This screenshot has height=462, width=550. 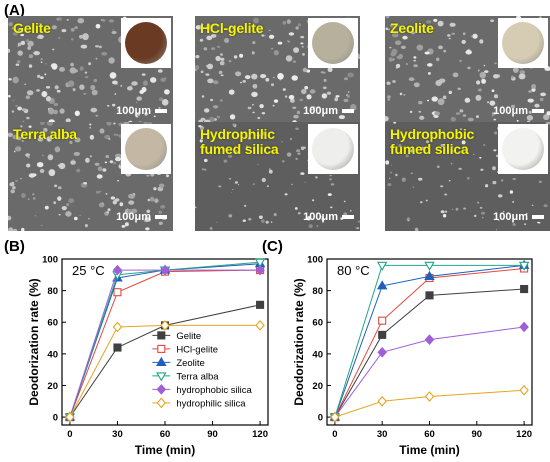 What do you see at coordinates (90, 70) in the screenshot?
I see `sem-image: Gelite 100μm` at bounding box center [90, 70].